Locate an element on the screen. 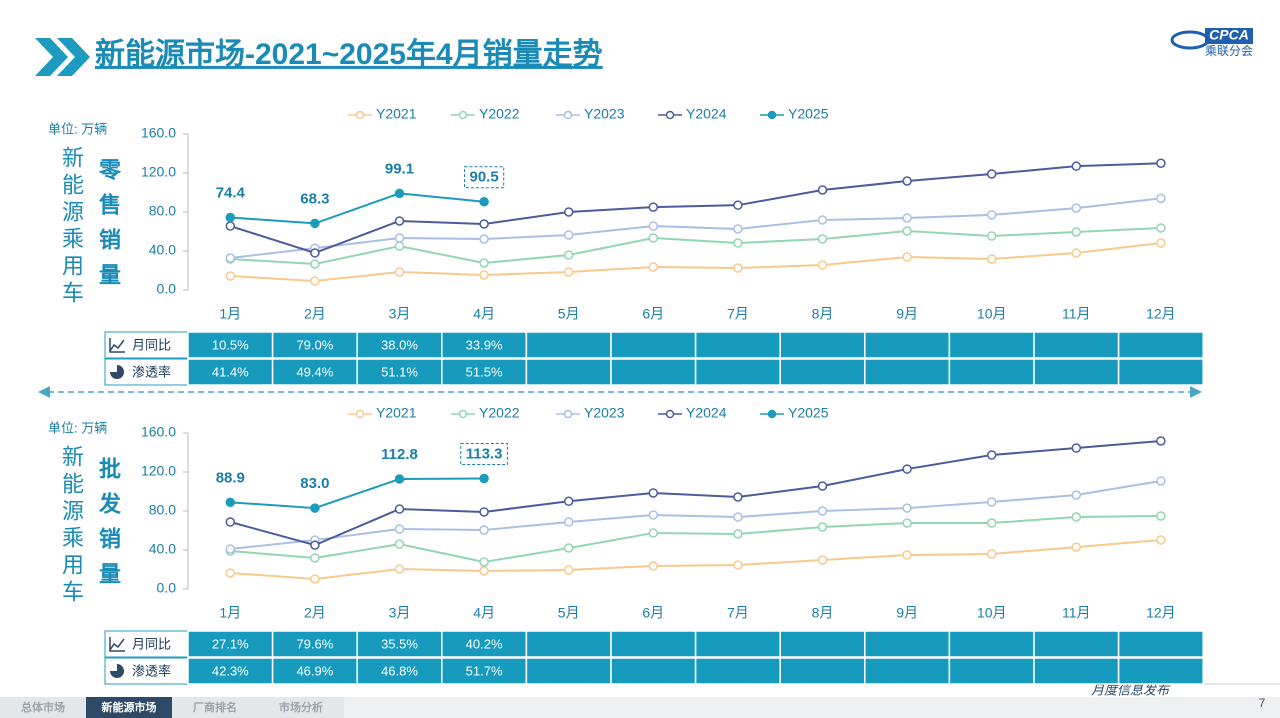 The width and height of the screenshot is (1280, 718). table-value: 79.6% is located at coordinates (314, 643).